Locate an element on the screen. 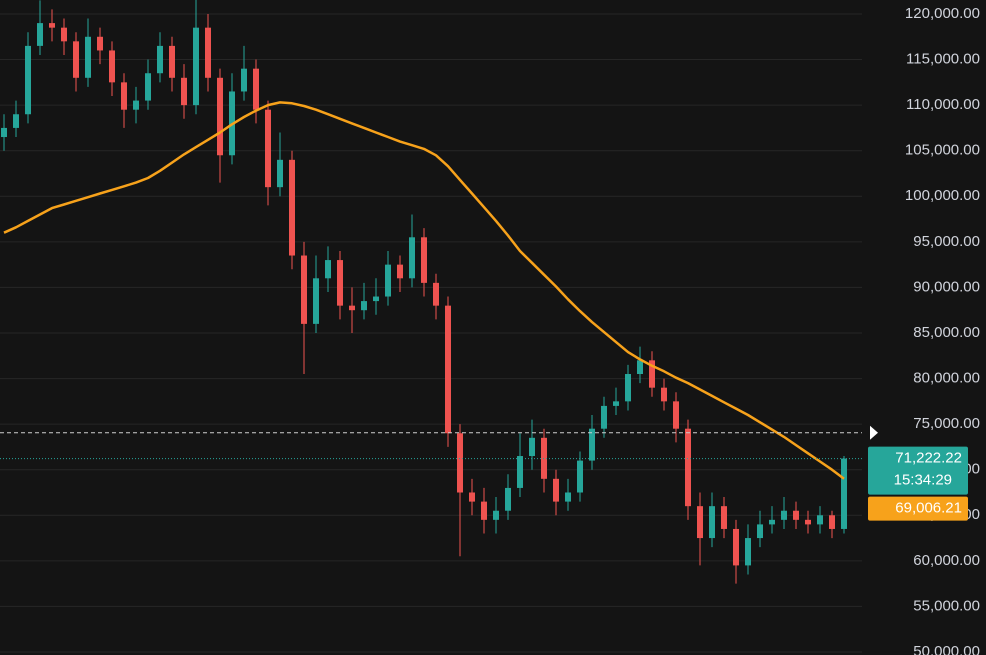  ma-value-box is located at coordinates (918, 508).